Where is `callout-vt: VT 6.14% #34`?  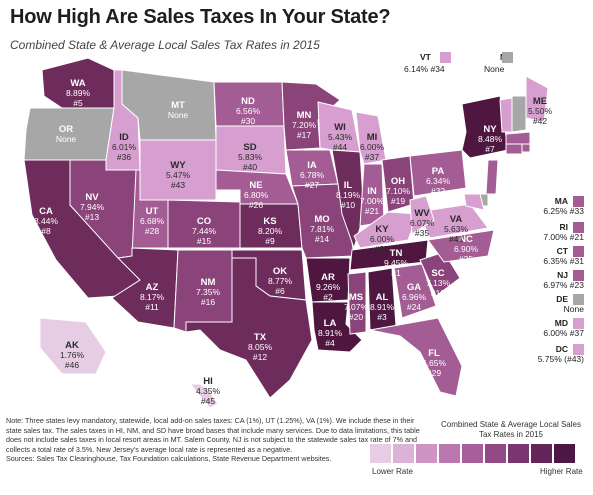 callout-vt: VT 6.14% #34 is located at coordinates (441, 63).